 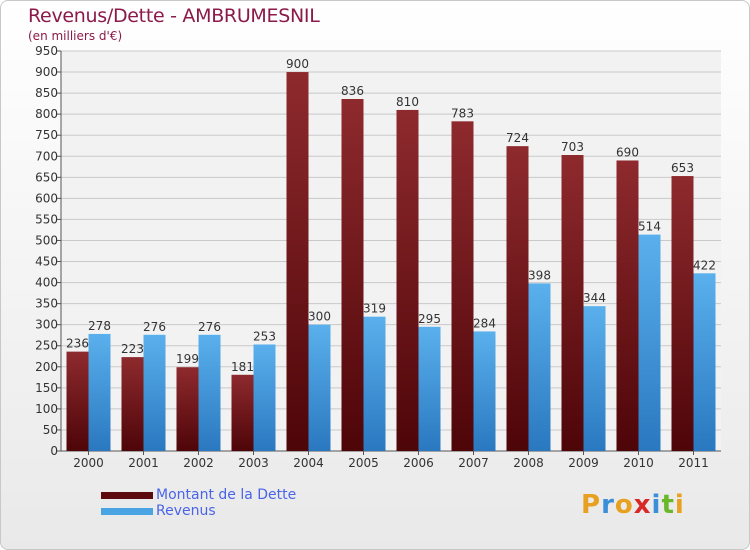 I want to click on debt-value-label: 653, so click(x=682, y=168).